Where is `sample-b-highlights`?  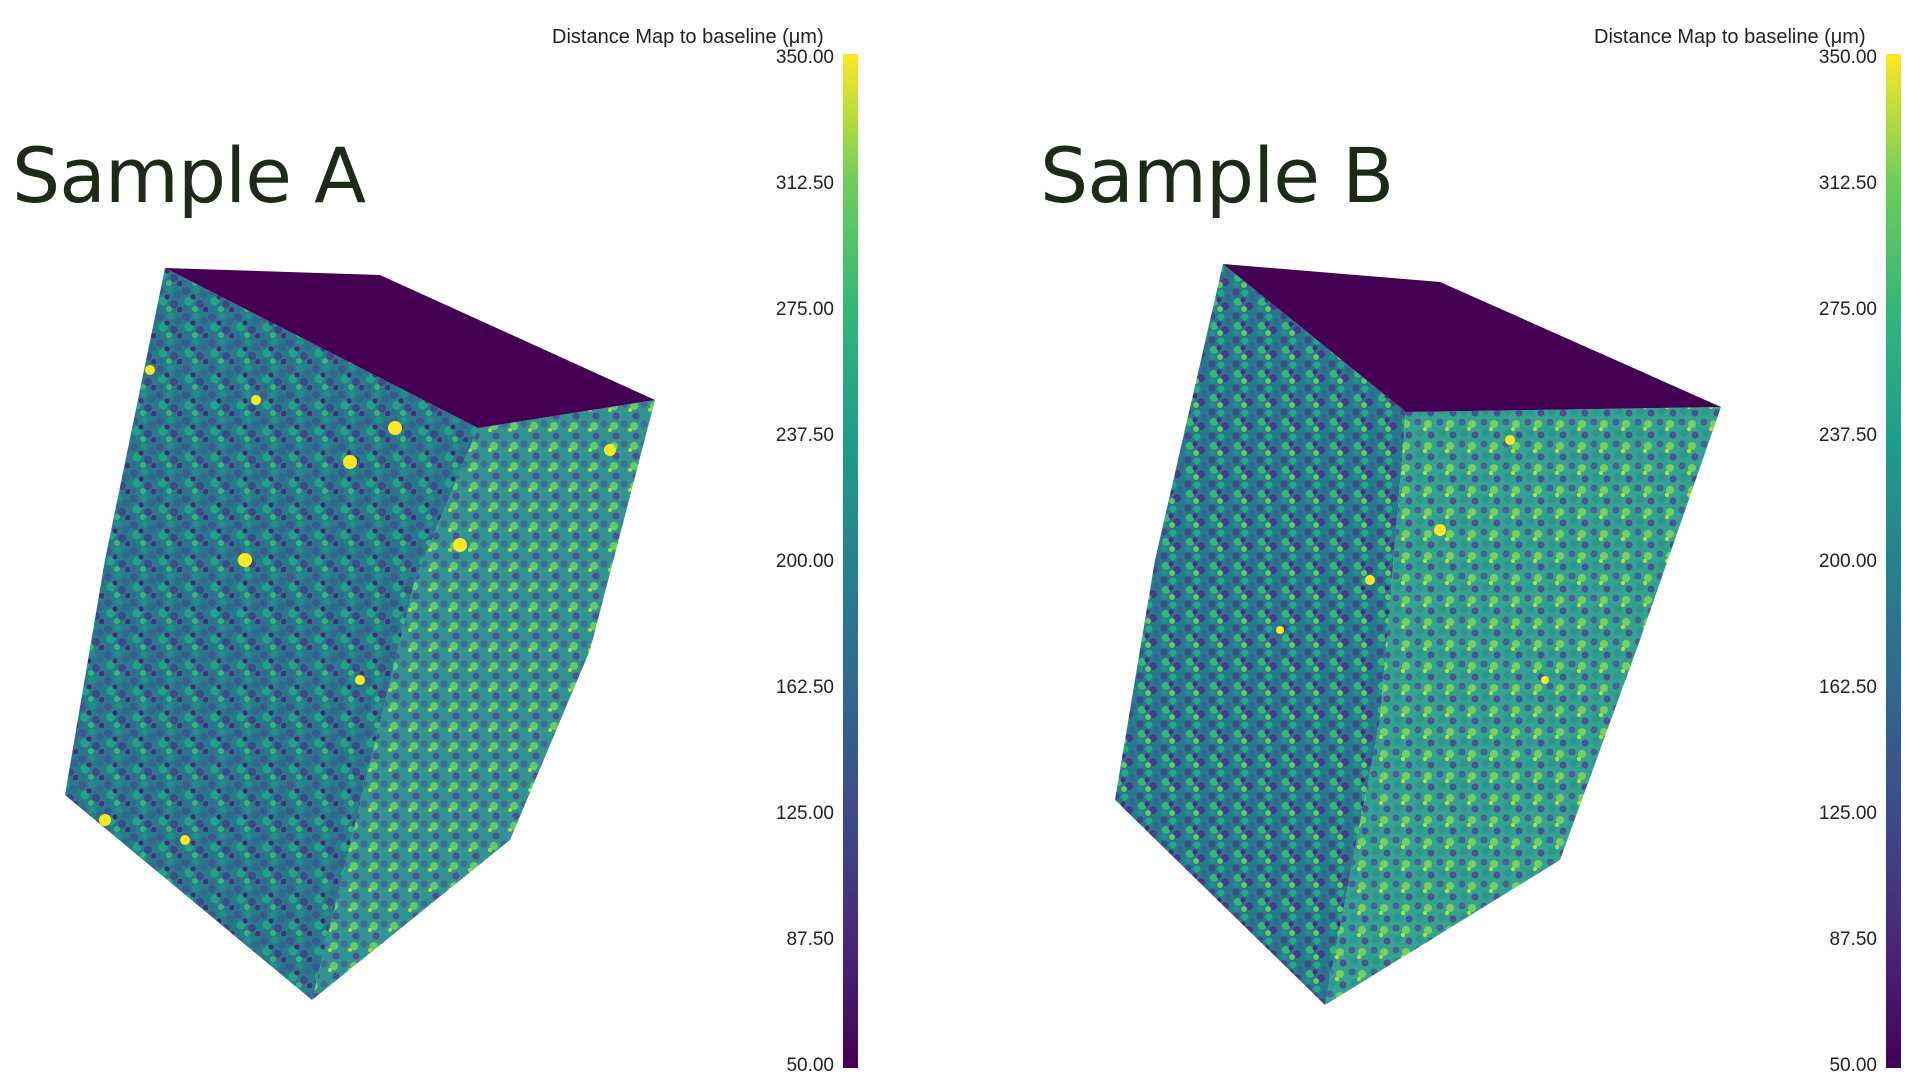
sample-b-highlights is located at coordinates (1412, 559).